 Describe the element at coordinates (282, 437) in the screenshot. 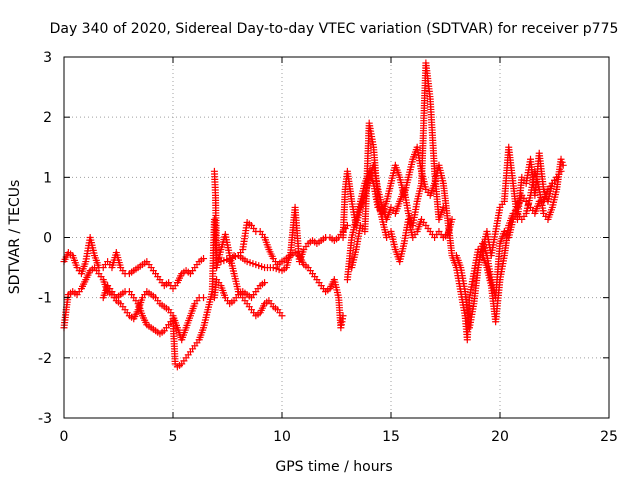

I see `x-tick-label: 10` at that location.